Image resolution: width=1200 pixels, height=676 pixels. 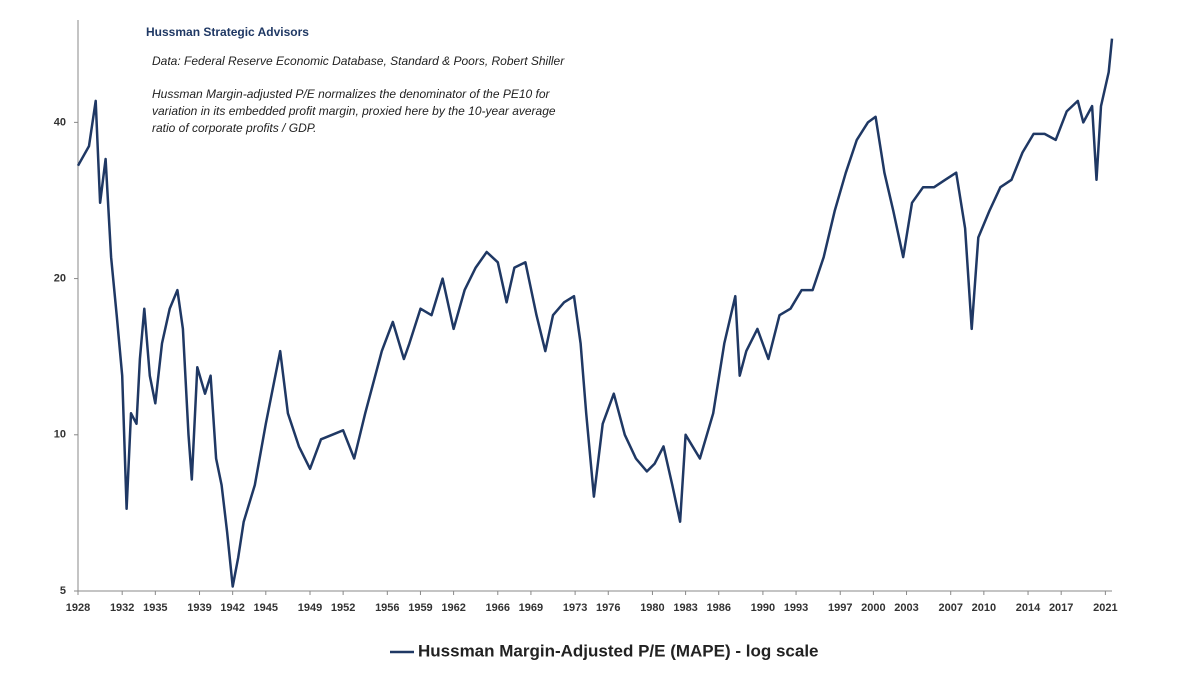 What do you see at coordinates (266, 608) in the screenshot?
I see `x-tick-label: 1945` at bounding box center [266, 608].